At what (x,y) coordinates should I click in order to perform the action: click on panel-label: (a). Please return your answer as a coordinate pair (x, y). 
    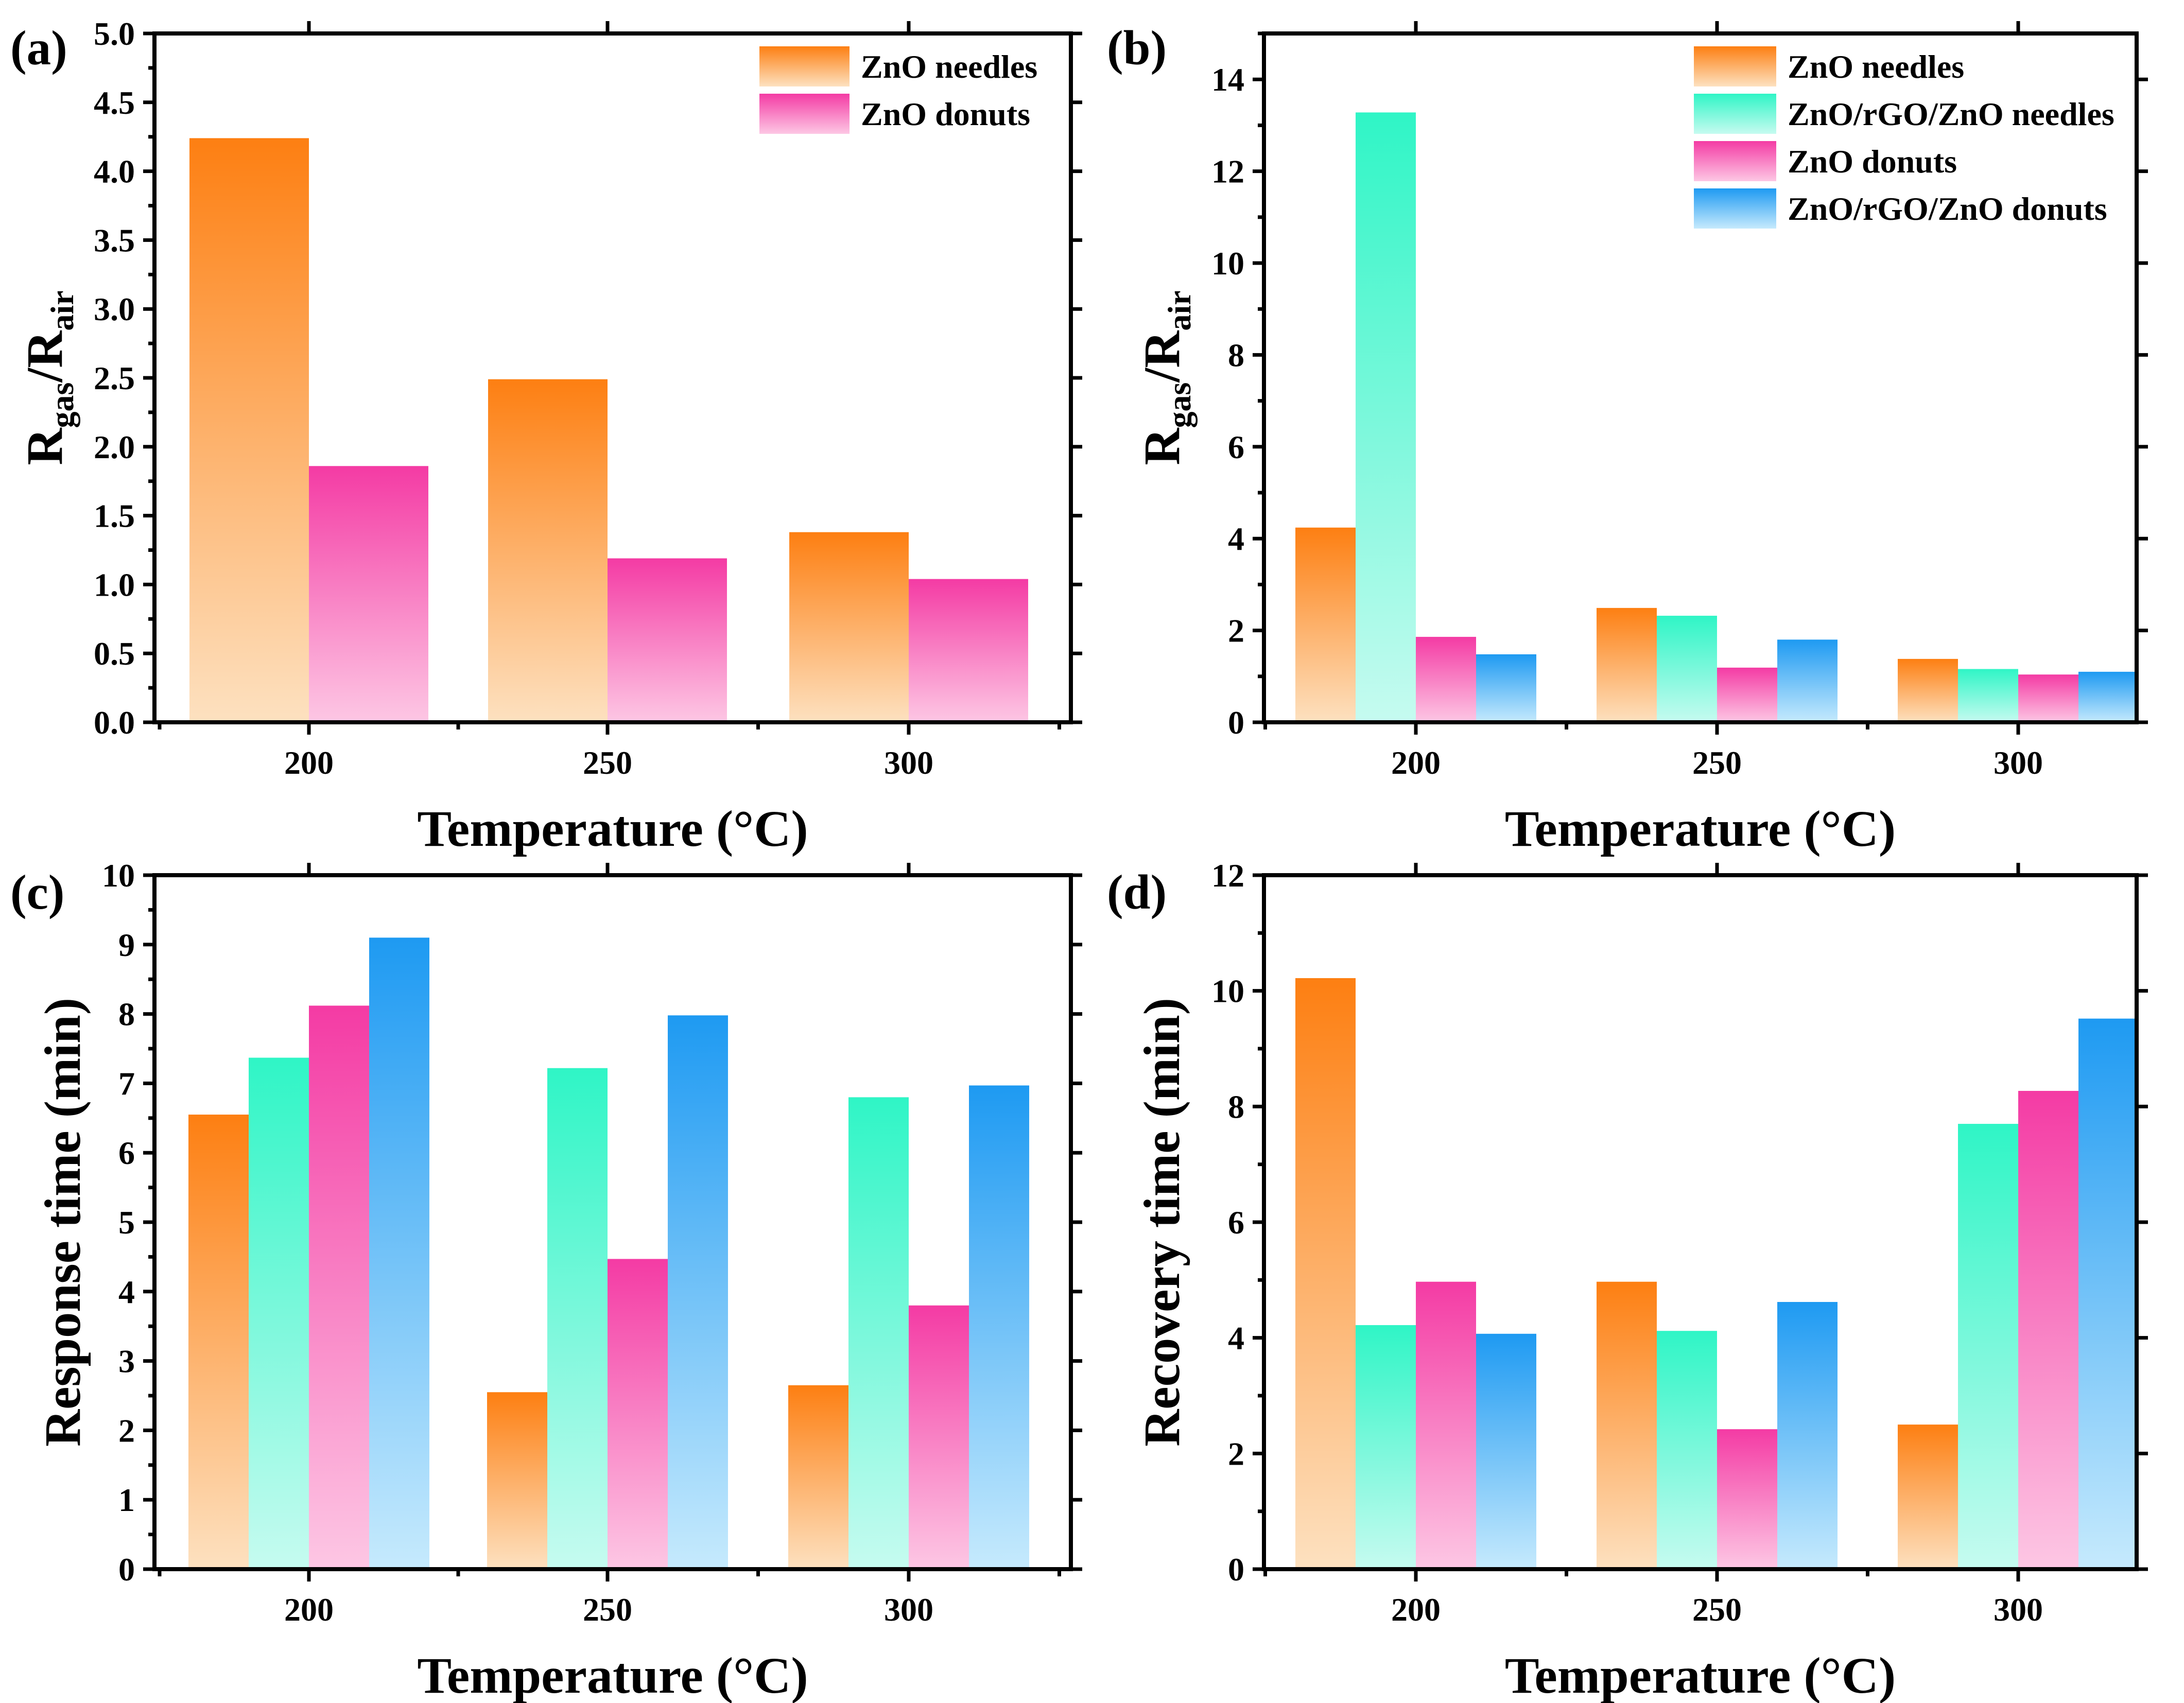
    Looking at the image, I should click on (38, 48).